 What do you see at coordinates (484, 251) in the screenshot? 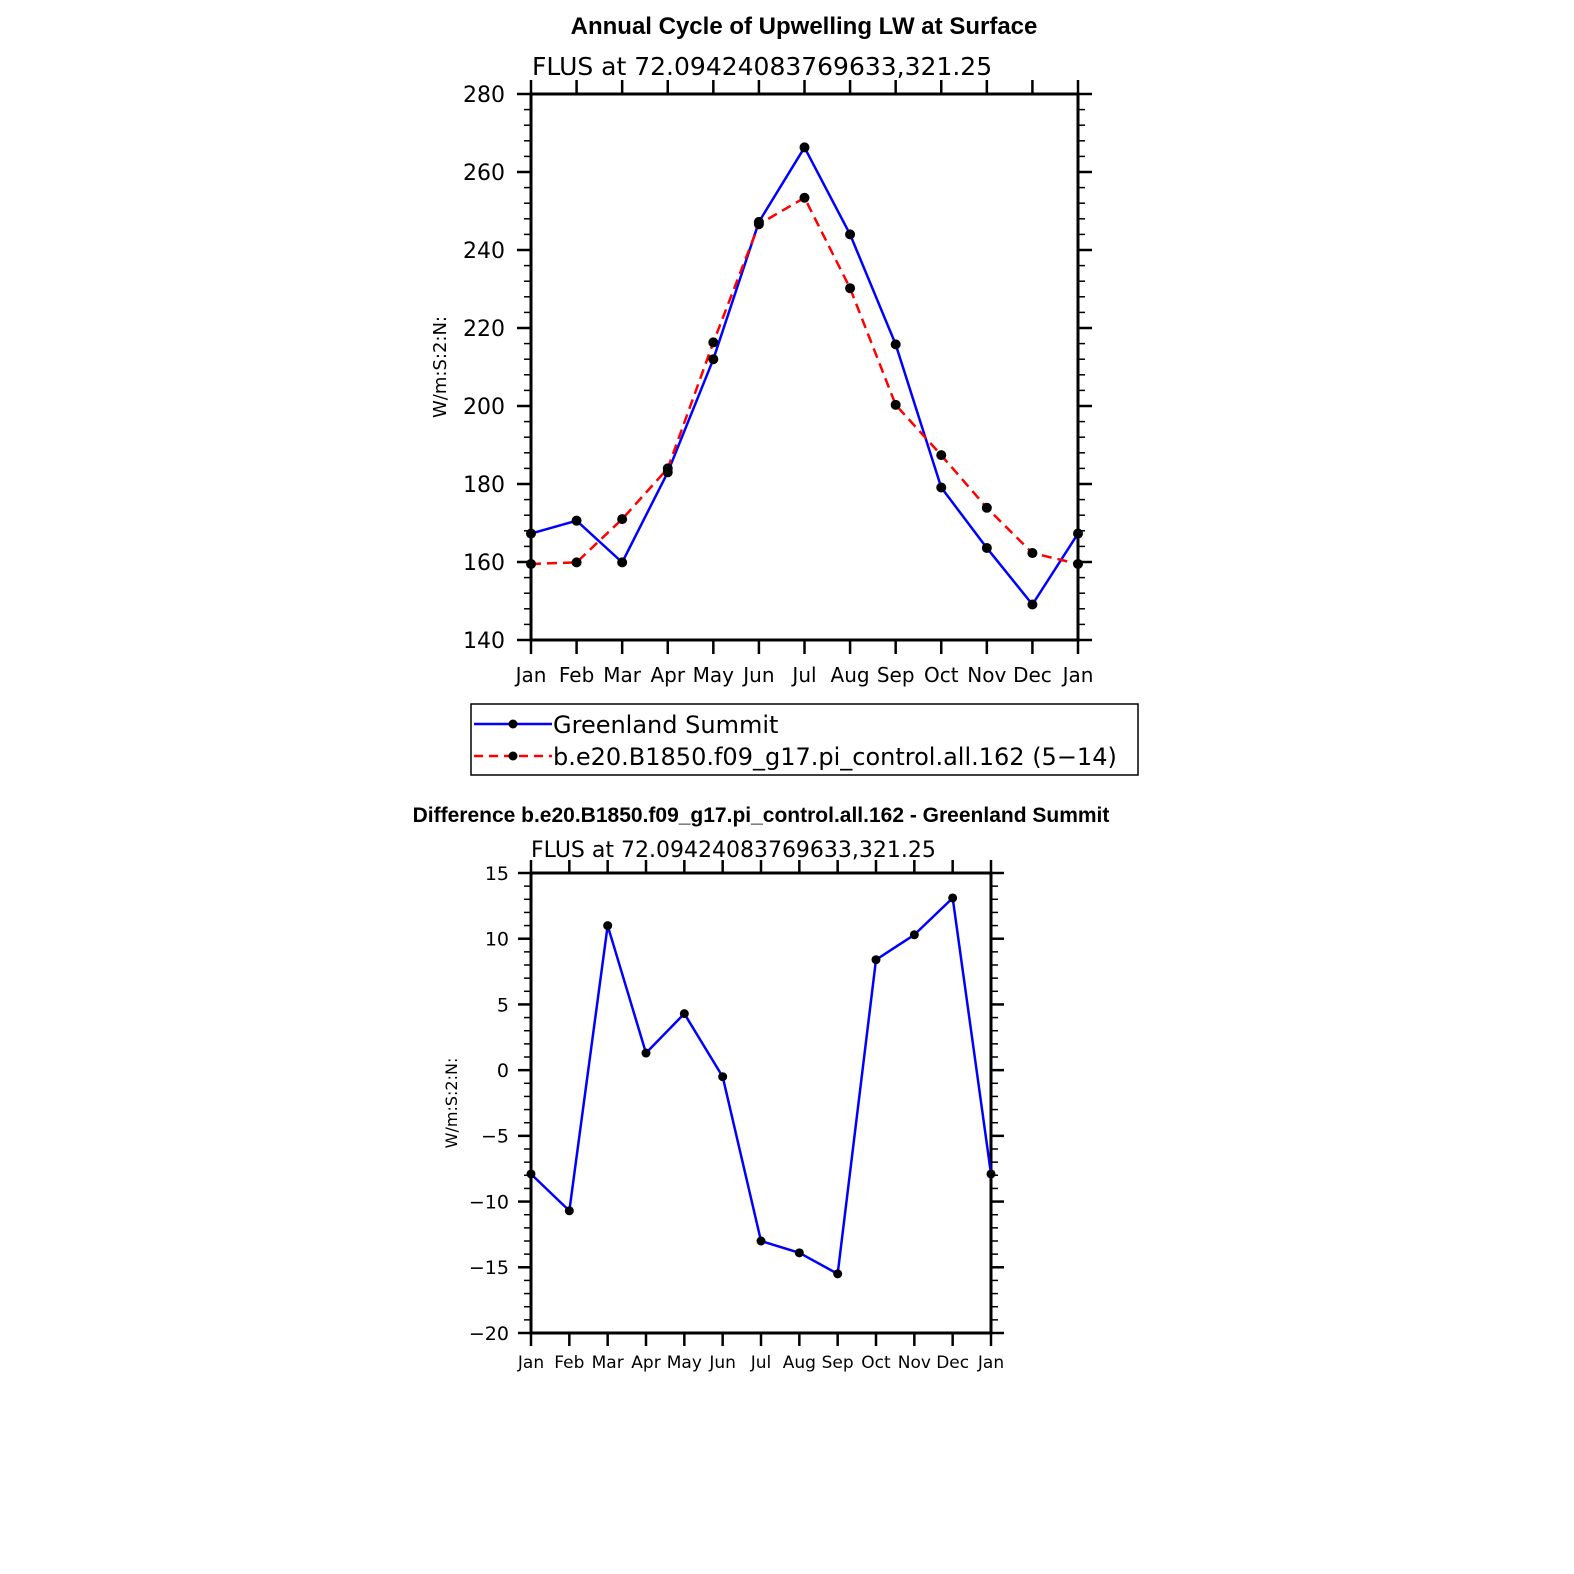
I see `y-tick-label: 240` at bounding box center [484, 251].